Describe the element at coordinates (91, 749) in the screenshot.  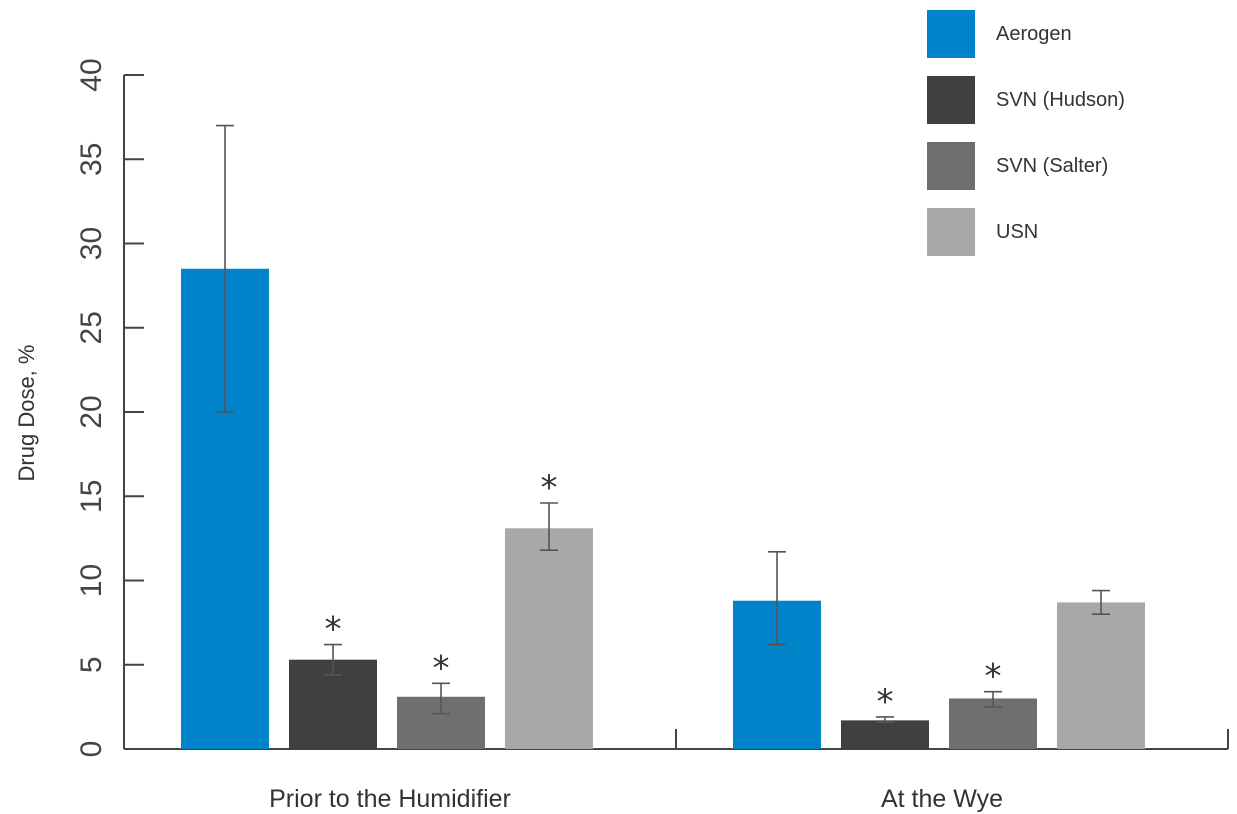
I see `y-tick-label: 0` at that location.